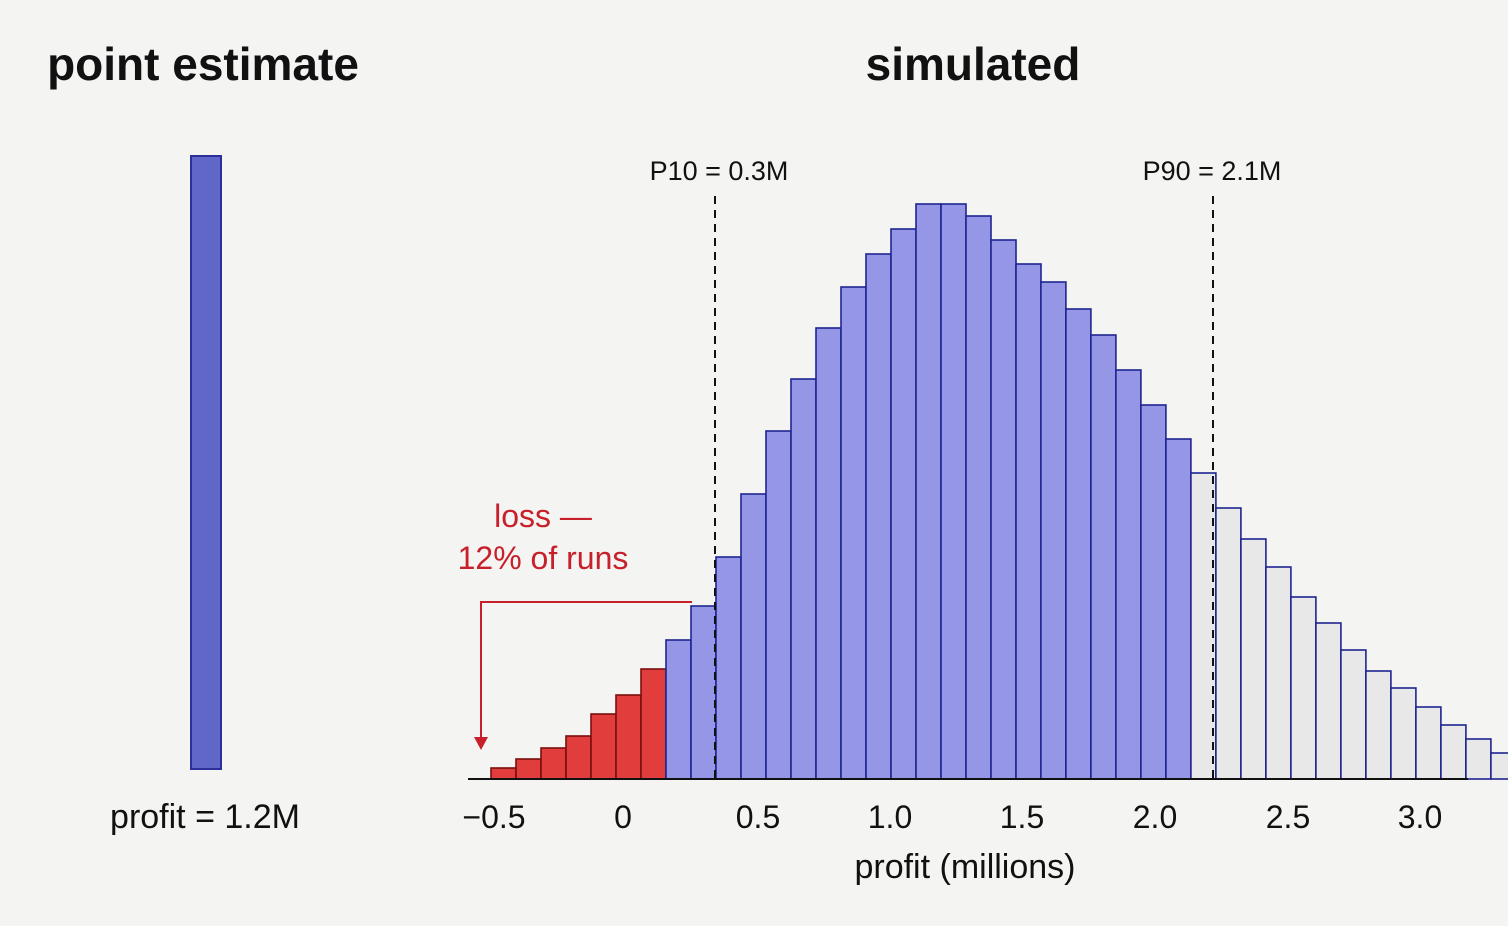 The width and height of the screenshot is (1508, 926). Describe the element at coordinates (952, 817) in the screenshot. I see `x-axis-ticks: −0.5 0 0.5 1.0 1.5 2.0 2.5 3.0` at that location.